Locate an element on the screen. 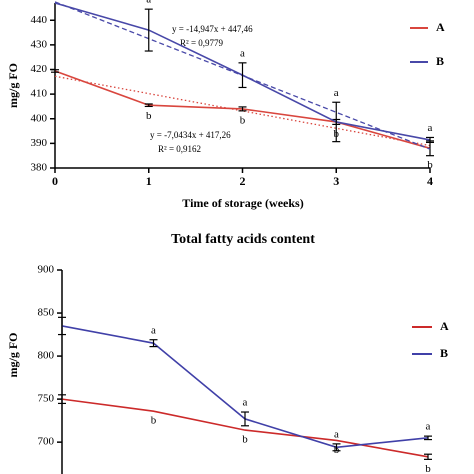 This screenshot has height=474, width=474. y-tick-label: 430 is located at coordinates (39, 44).